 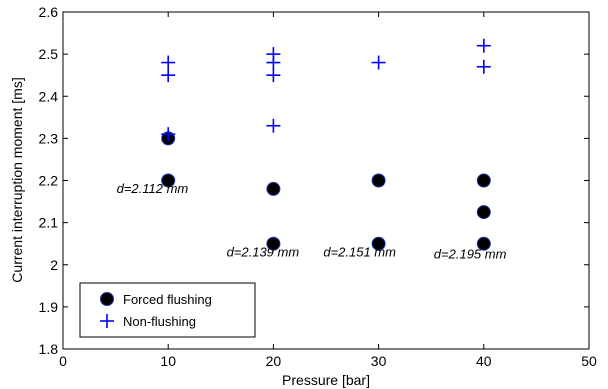 What do you see at coordinates (63, 361) in the screenshot?
I see `x-tick-label: 0` at bounding box center [63, 361].